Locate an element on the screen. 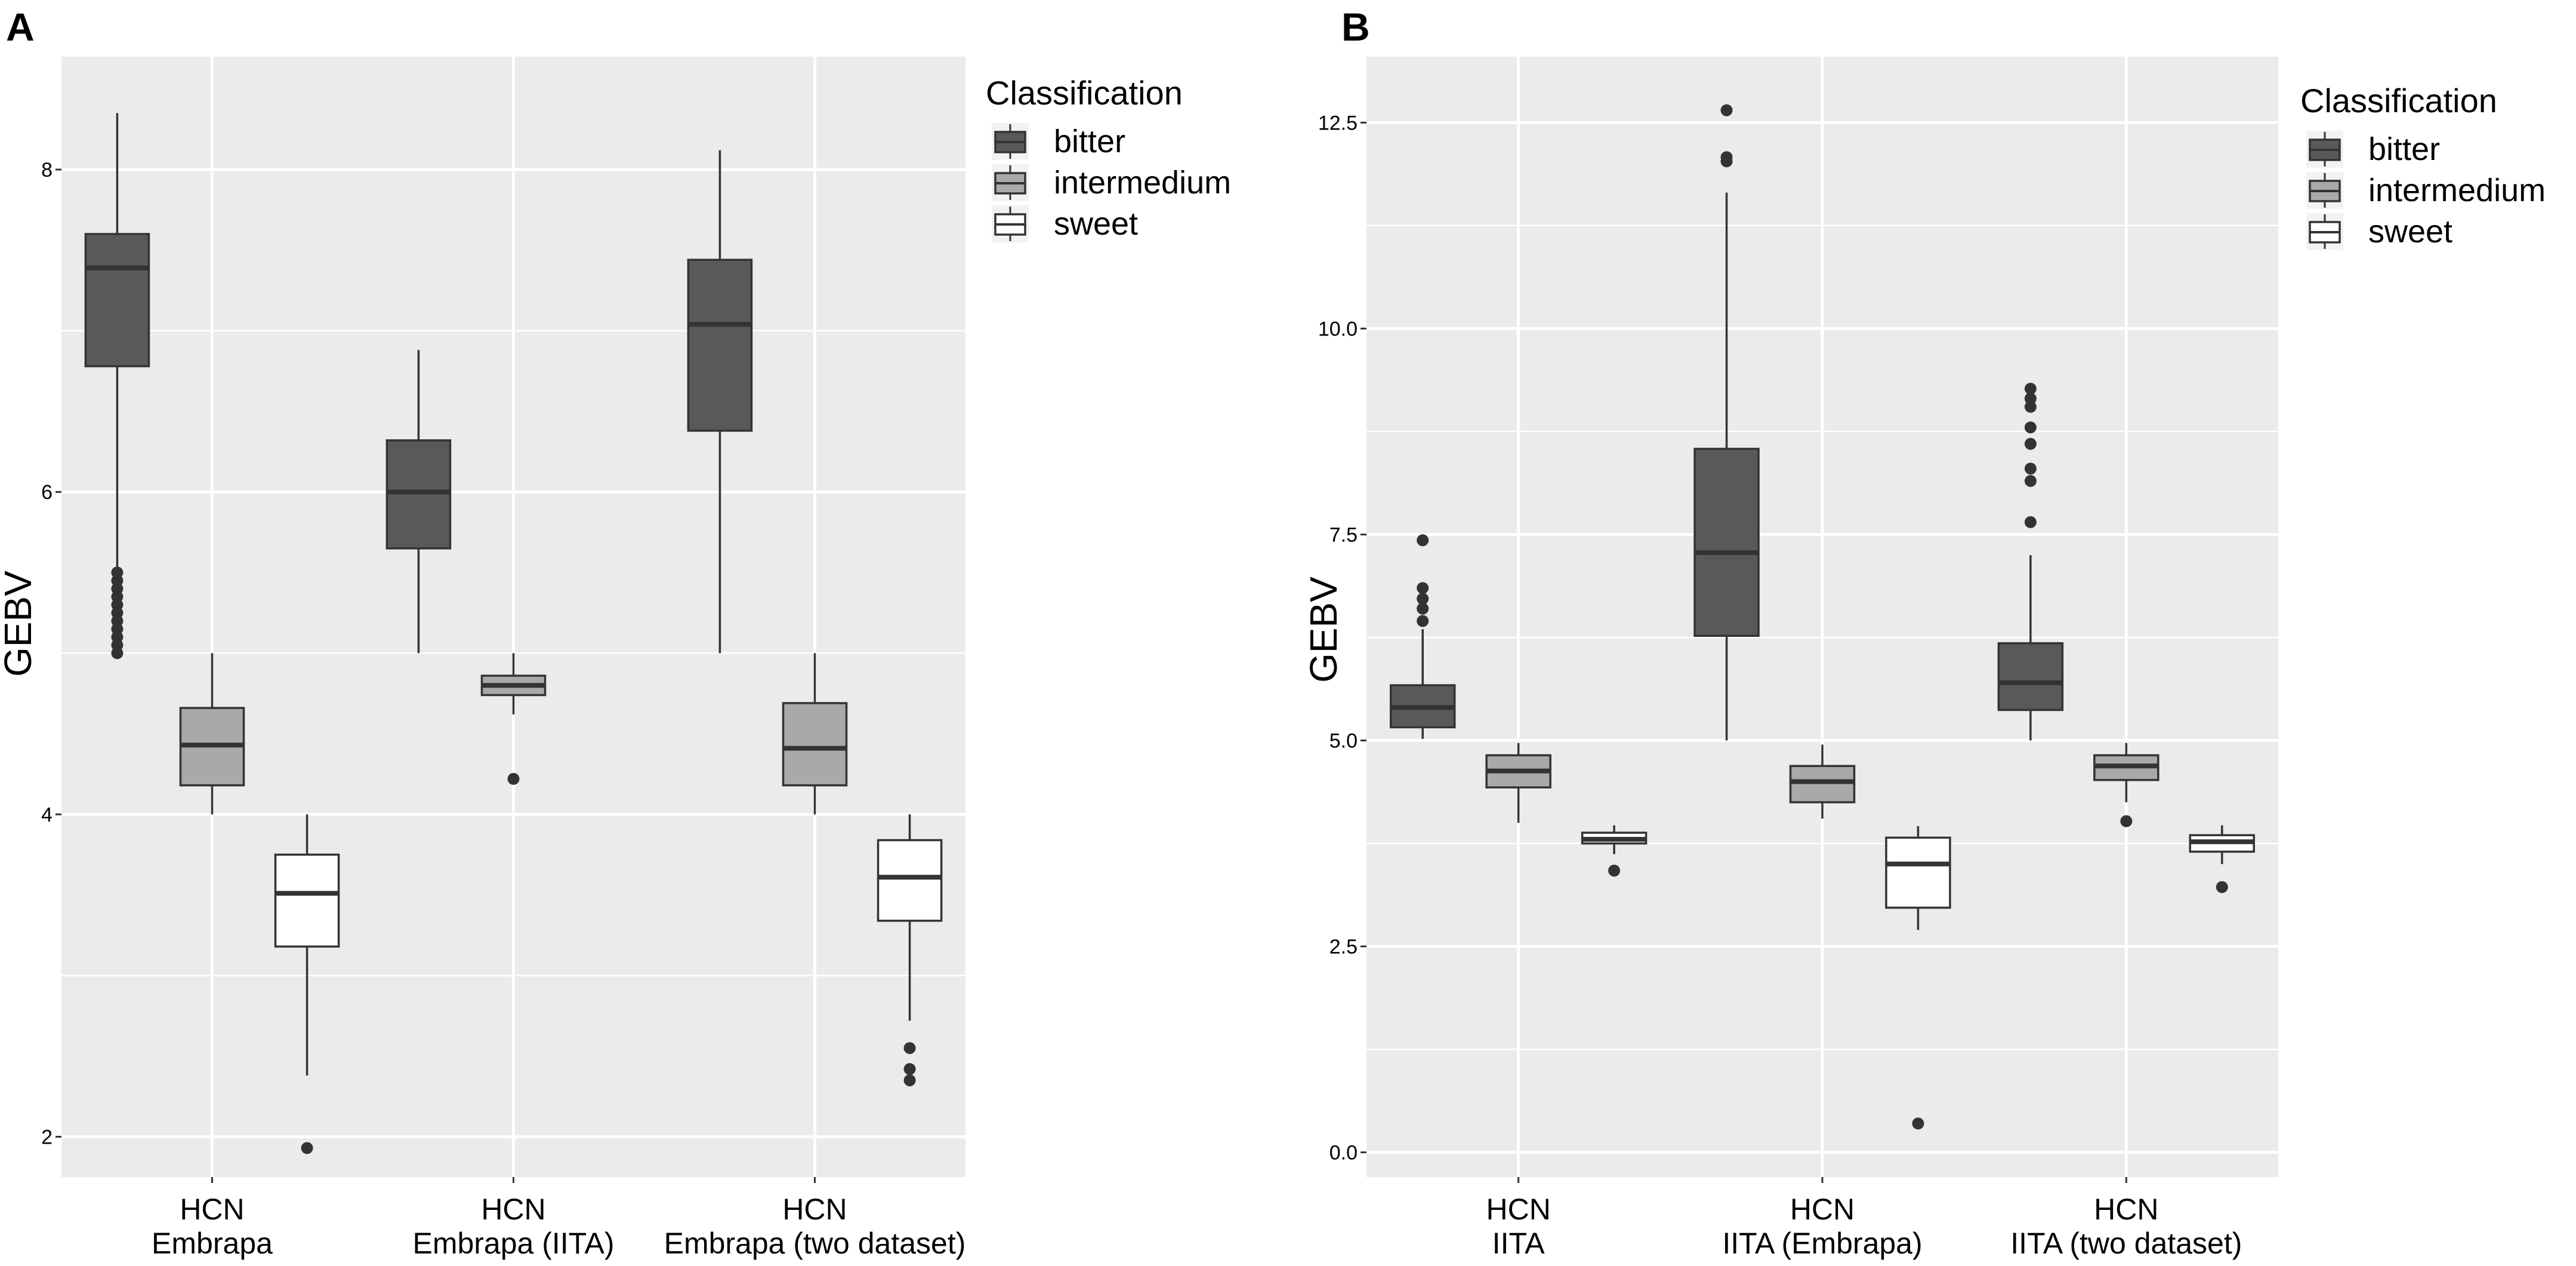 The width and height of the screenshot is (2576, 1266). y-tick-label: 8 is located at coordinates (47, 170).